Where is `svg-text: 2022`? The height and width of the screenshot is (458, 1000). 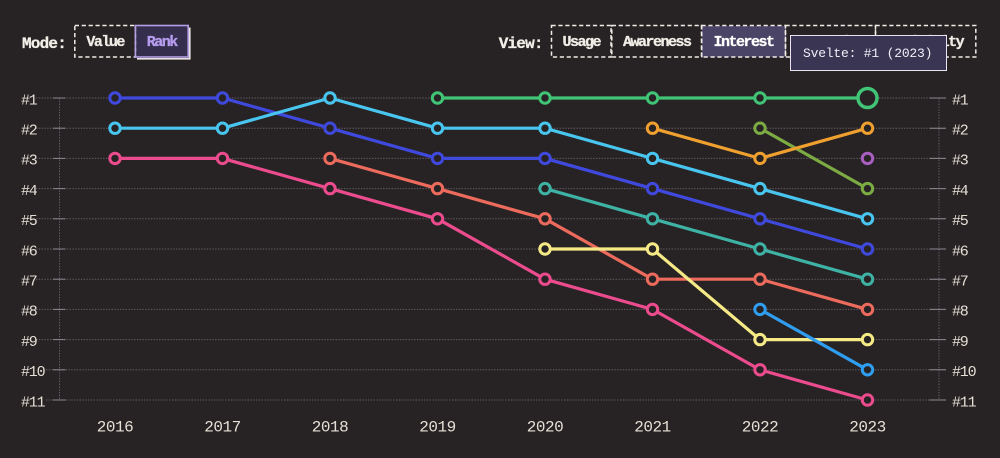
svg-text: 2022 is located at coordinates (760, 428).